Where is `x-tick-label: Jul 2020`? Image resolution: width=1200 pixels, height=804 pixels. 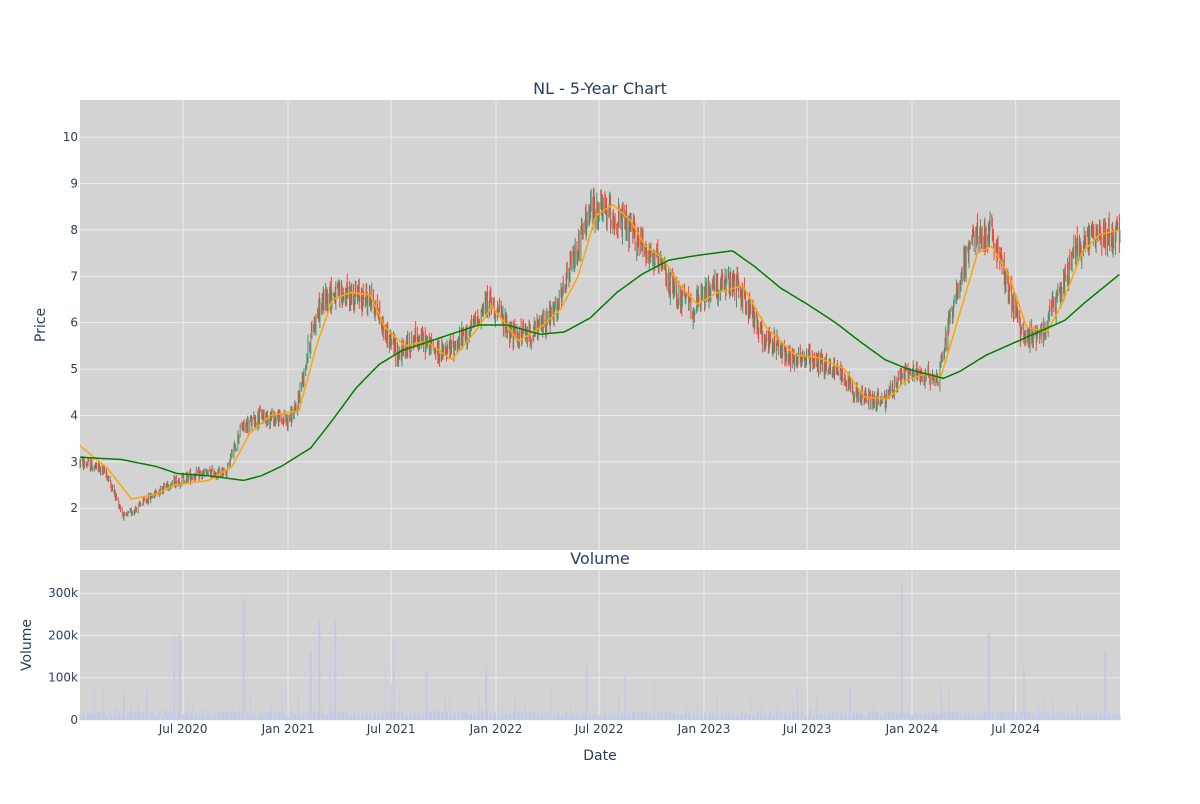 x-tick-label: Jul 2020 is located at coordinates (183, 729).